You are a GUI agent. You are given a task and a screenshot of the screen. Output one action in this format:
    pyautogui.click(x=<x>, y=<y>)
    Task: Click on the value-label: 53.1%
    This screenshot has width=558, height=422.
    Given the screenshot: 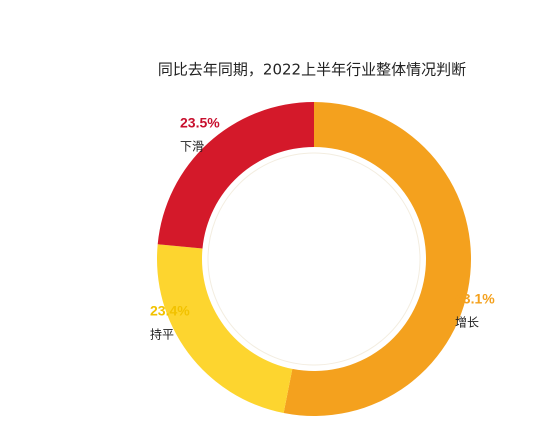 What is the action you would take?
    pyautogui.click(x=475, y=299)
    